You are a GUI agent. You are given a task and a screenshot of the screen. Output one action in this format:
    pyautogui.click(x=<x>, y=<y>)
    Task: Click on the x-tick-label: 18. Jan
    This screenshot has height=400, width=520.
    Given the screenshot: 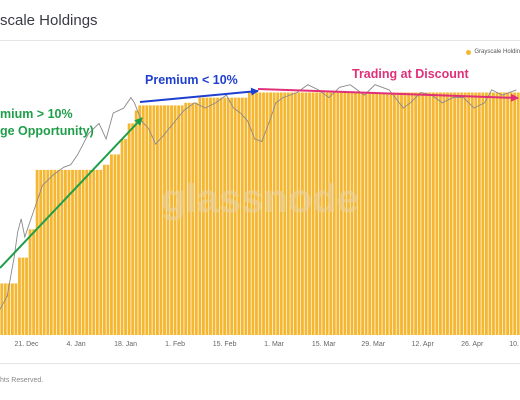 What is the action you would take?
    pyautogui.click(x=125, y=344)
    